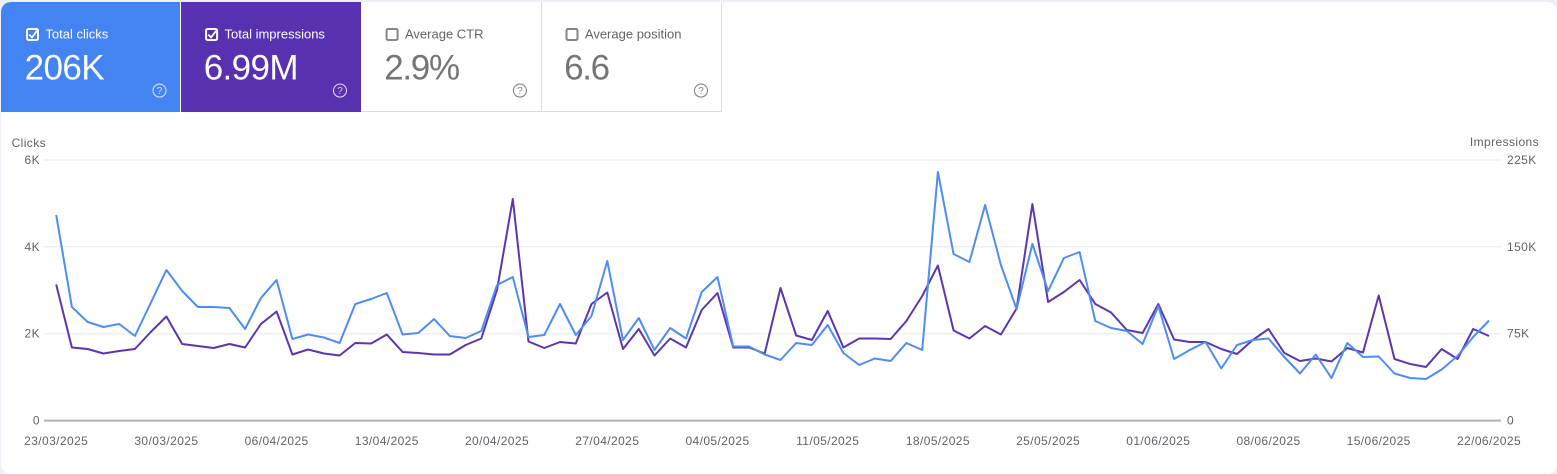  What do you see at coordinates (421, 68) in the screenshot?
I see `svg-text: 2.9%` at bounding box center [421, 68].